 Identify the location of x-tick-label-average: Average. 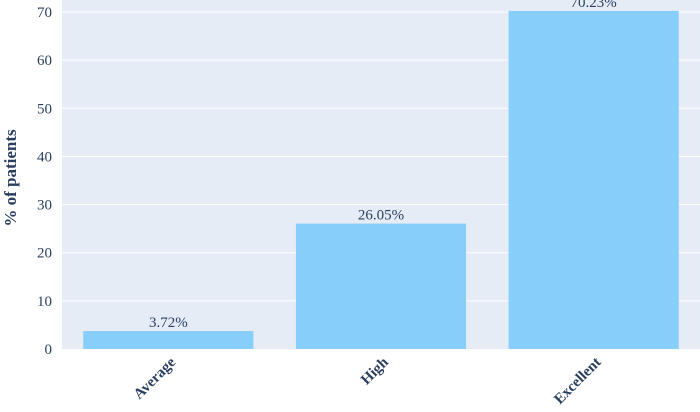
(155, 378).